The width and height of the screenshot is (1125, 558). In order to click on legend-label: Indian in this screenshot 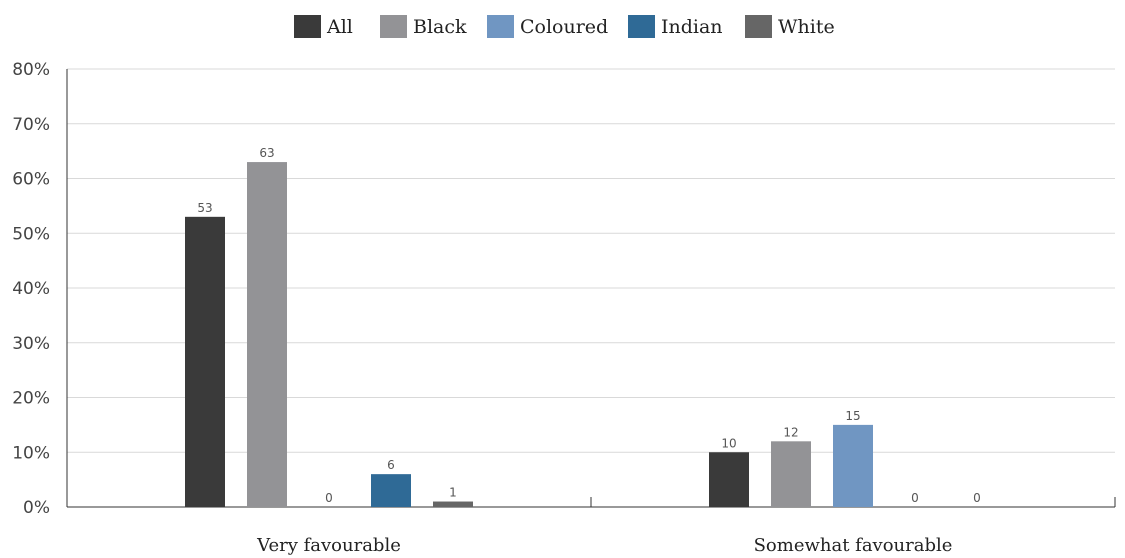, I will do `click(692, 27)`.